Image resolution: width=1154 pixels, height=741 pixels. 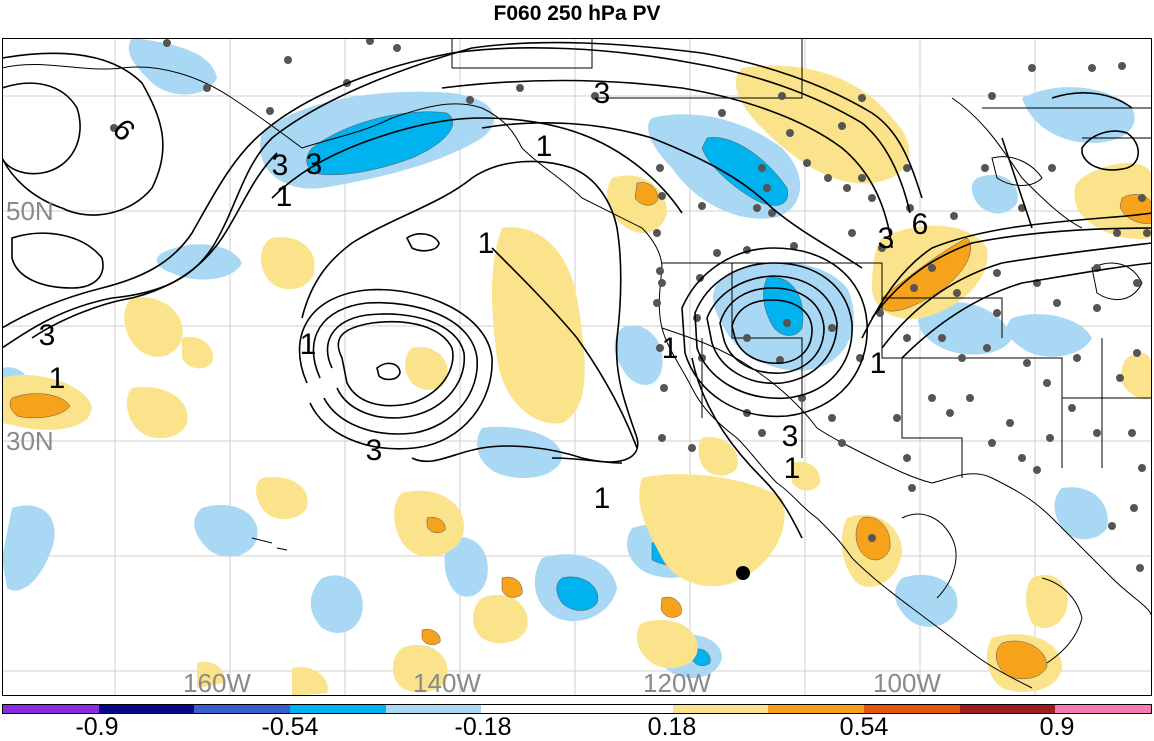 What do you see at coordinates (864, 727) in the screenshot?
I see `colorbar-tick-label: 0.54` at bounding box center [864, 727].